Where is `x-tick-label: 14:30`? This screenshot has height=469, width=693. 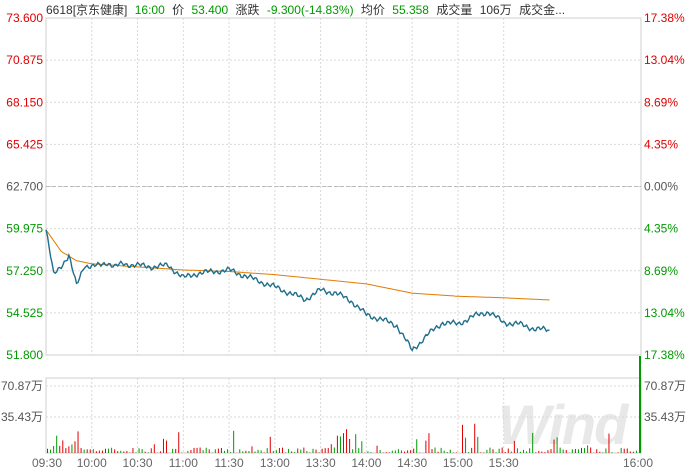
x-tick-label: 14:30 is located at coordinates (412, 462).